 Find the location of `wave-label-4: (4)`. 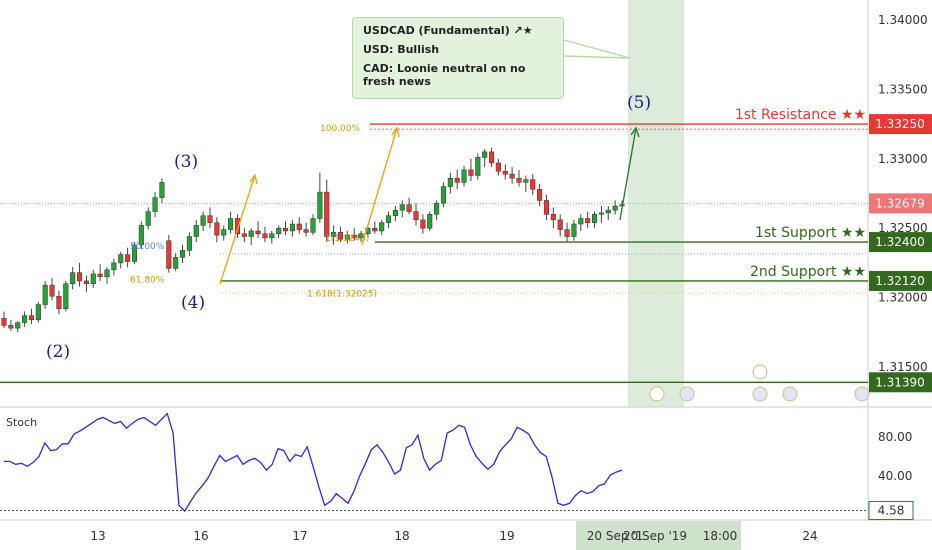

wave-label-4: (4) is located at coordinates (193, 303).